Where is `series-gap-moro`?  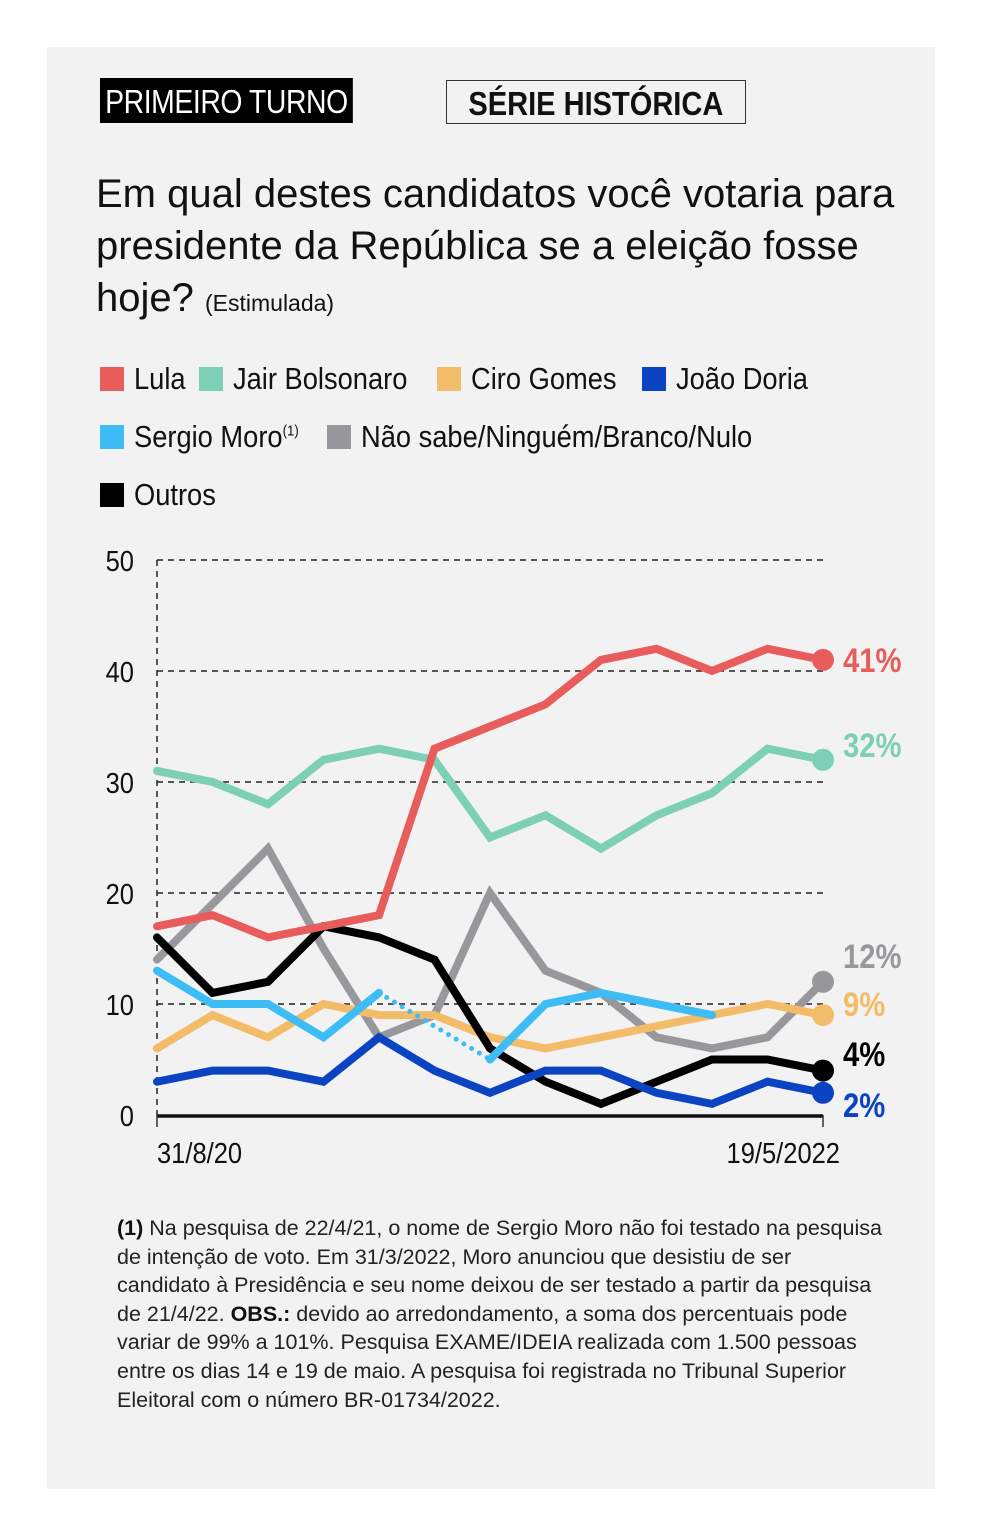
series-gap-moro is located at coordinates (434, 1026).